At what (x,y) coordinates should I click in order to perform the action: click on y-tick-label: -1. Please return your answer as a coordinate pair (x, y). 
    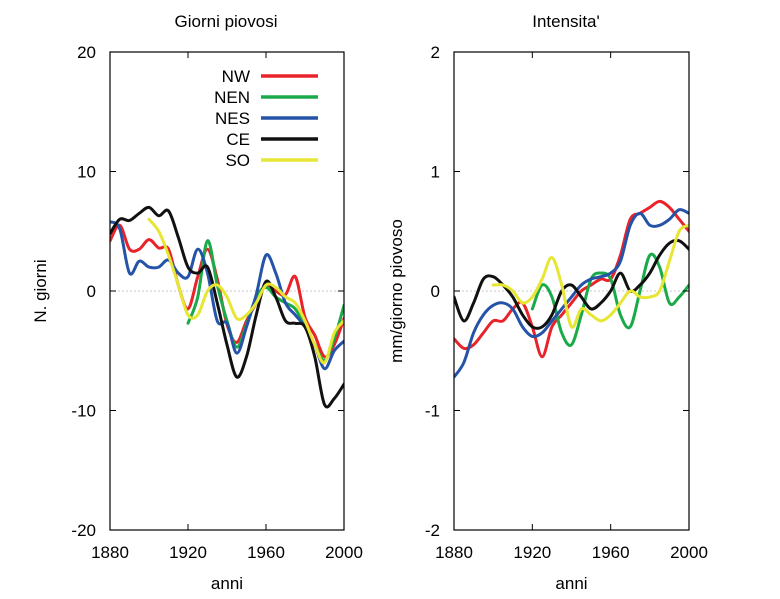
    Looking at the image, I should click on (432, 411).